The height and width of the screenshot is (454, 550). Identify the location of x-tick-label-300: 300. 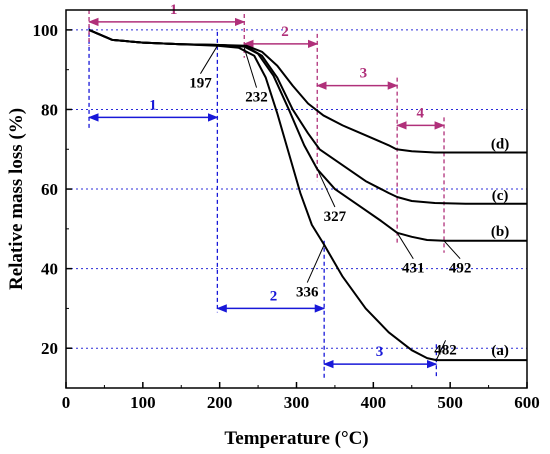
(297, 402).